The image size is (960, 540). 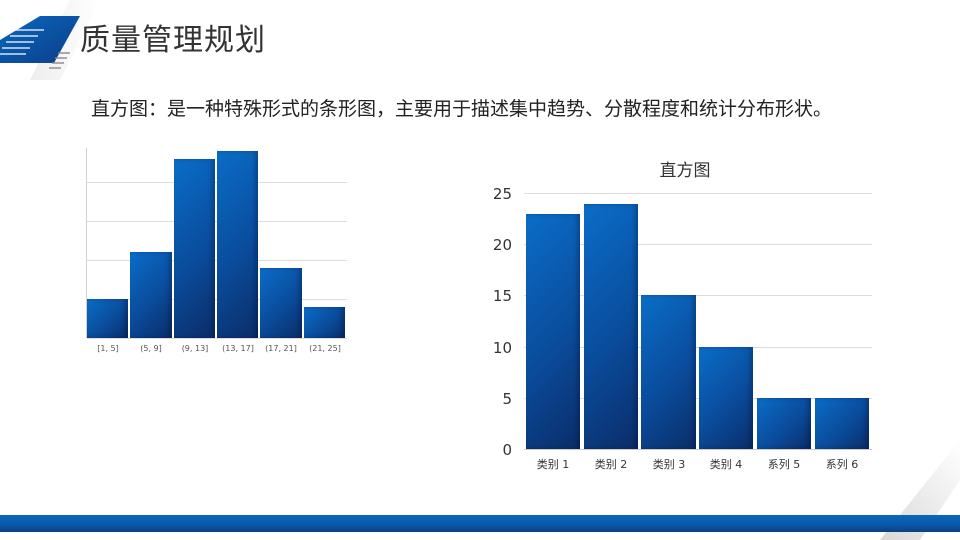 I want to click on x-tick-label: (9, 13], so click(x=195, y=348).